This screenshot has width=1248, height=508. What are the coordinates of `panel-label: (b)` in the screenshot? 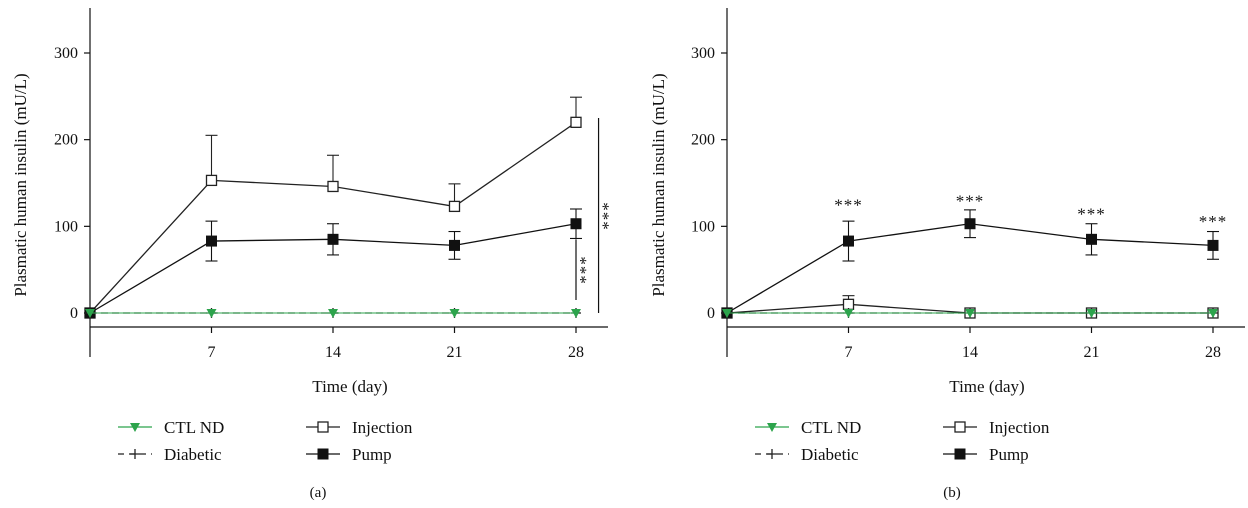 It's located at (952, 493).